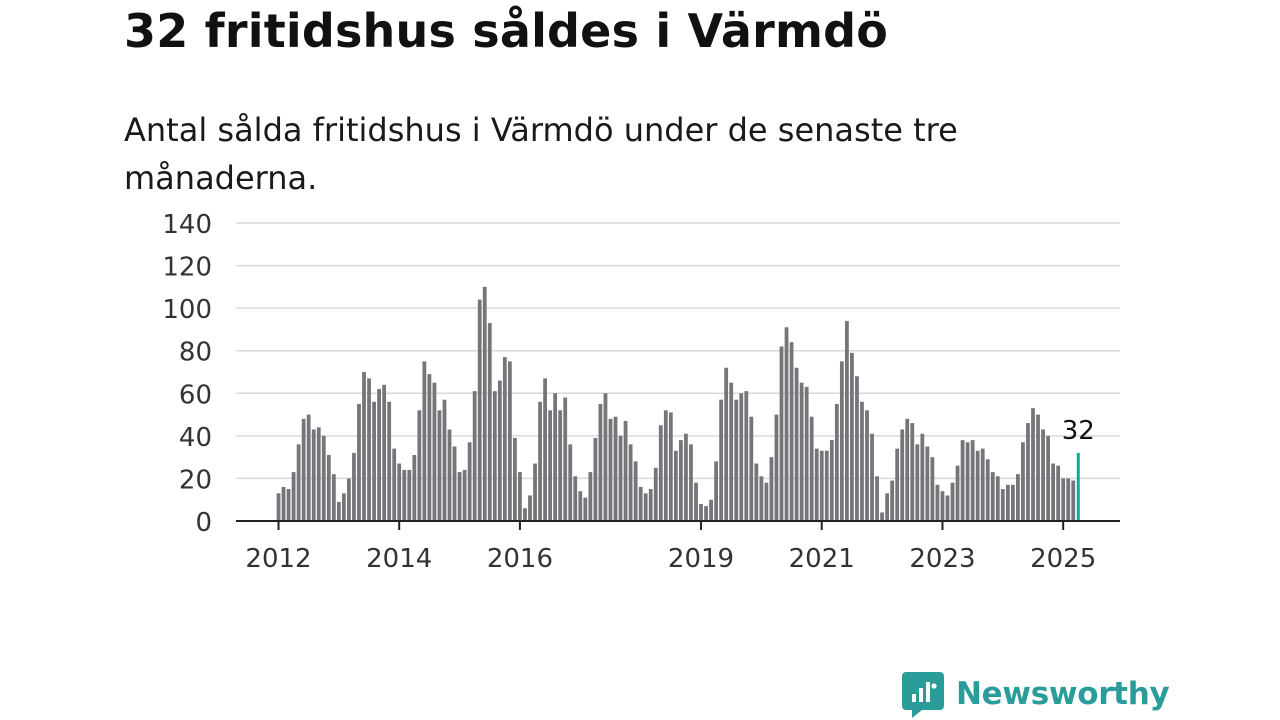  What do you see at coordinates (701, 559) in the screenshot?
I see `x-tick-label: 2019` at bounding box center [701, 559].